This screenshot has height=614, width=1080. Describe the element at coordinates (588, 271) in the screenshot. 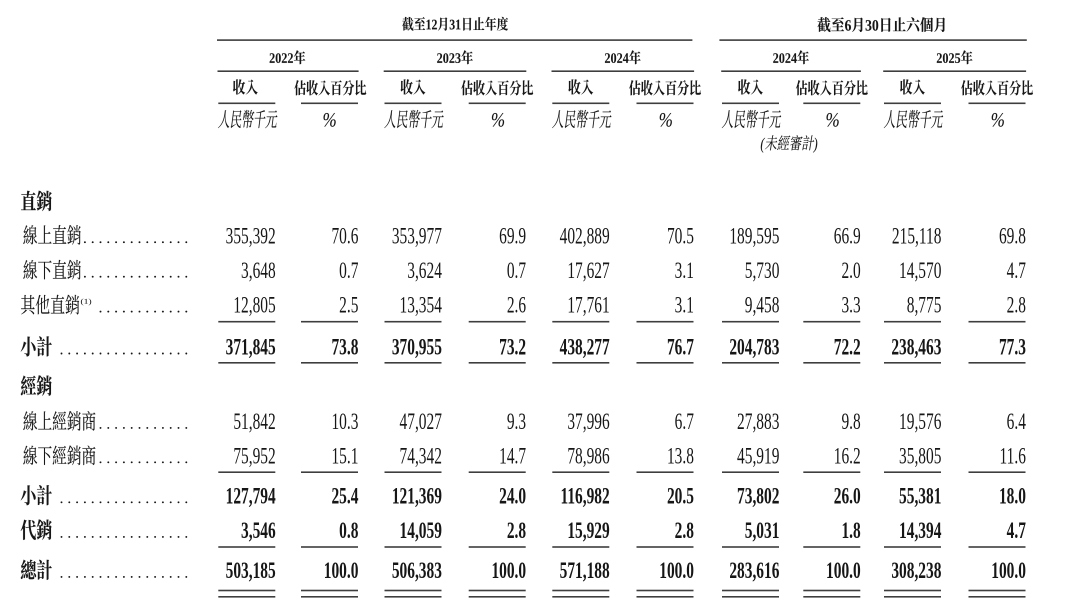

I see `svg-text: 17,627` at that location.